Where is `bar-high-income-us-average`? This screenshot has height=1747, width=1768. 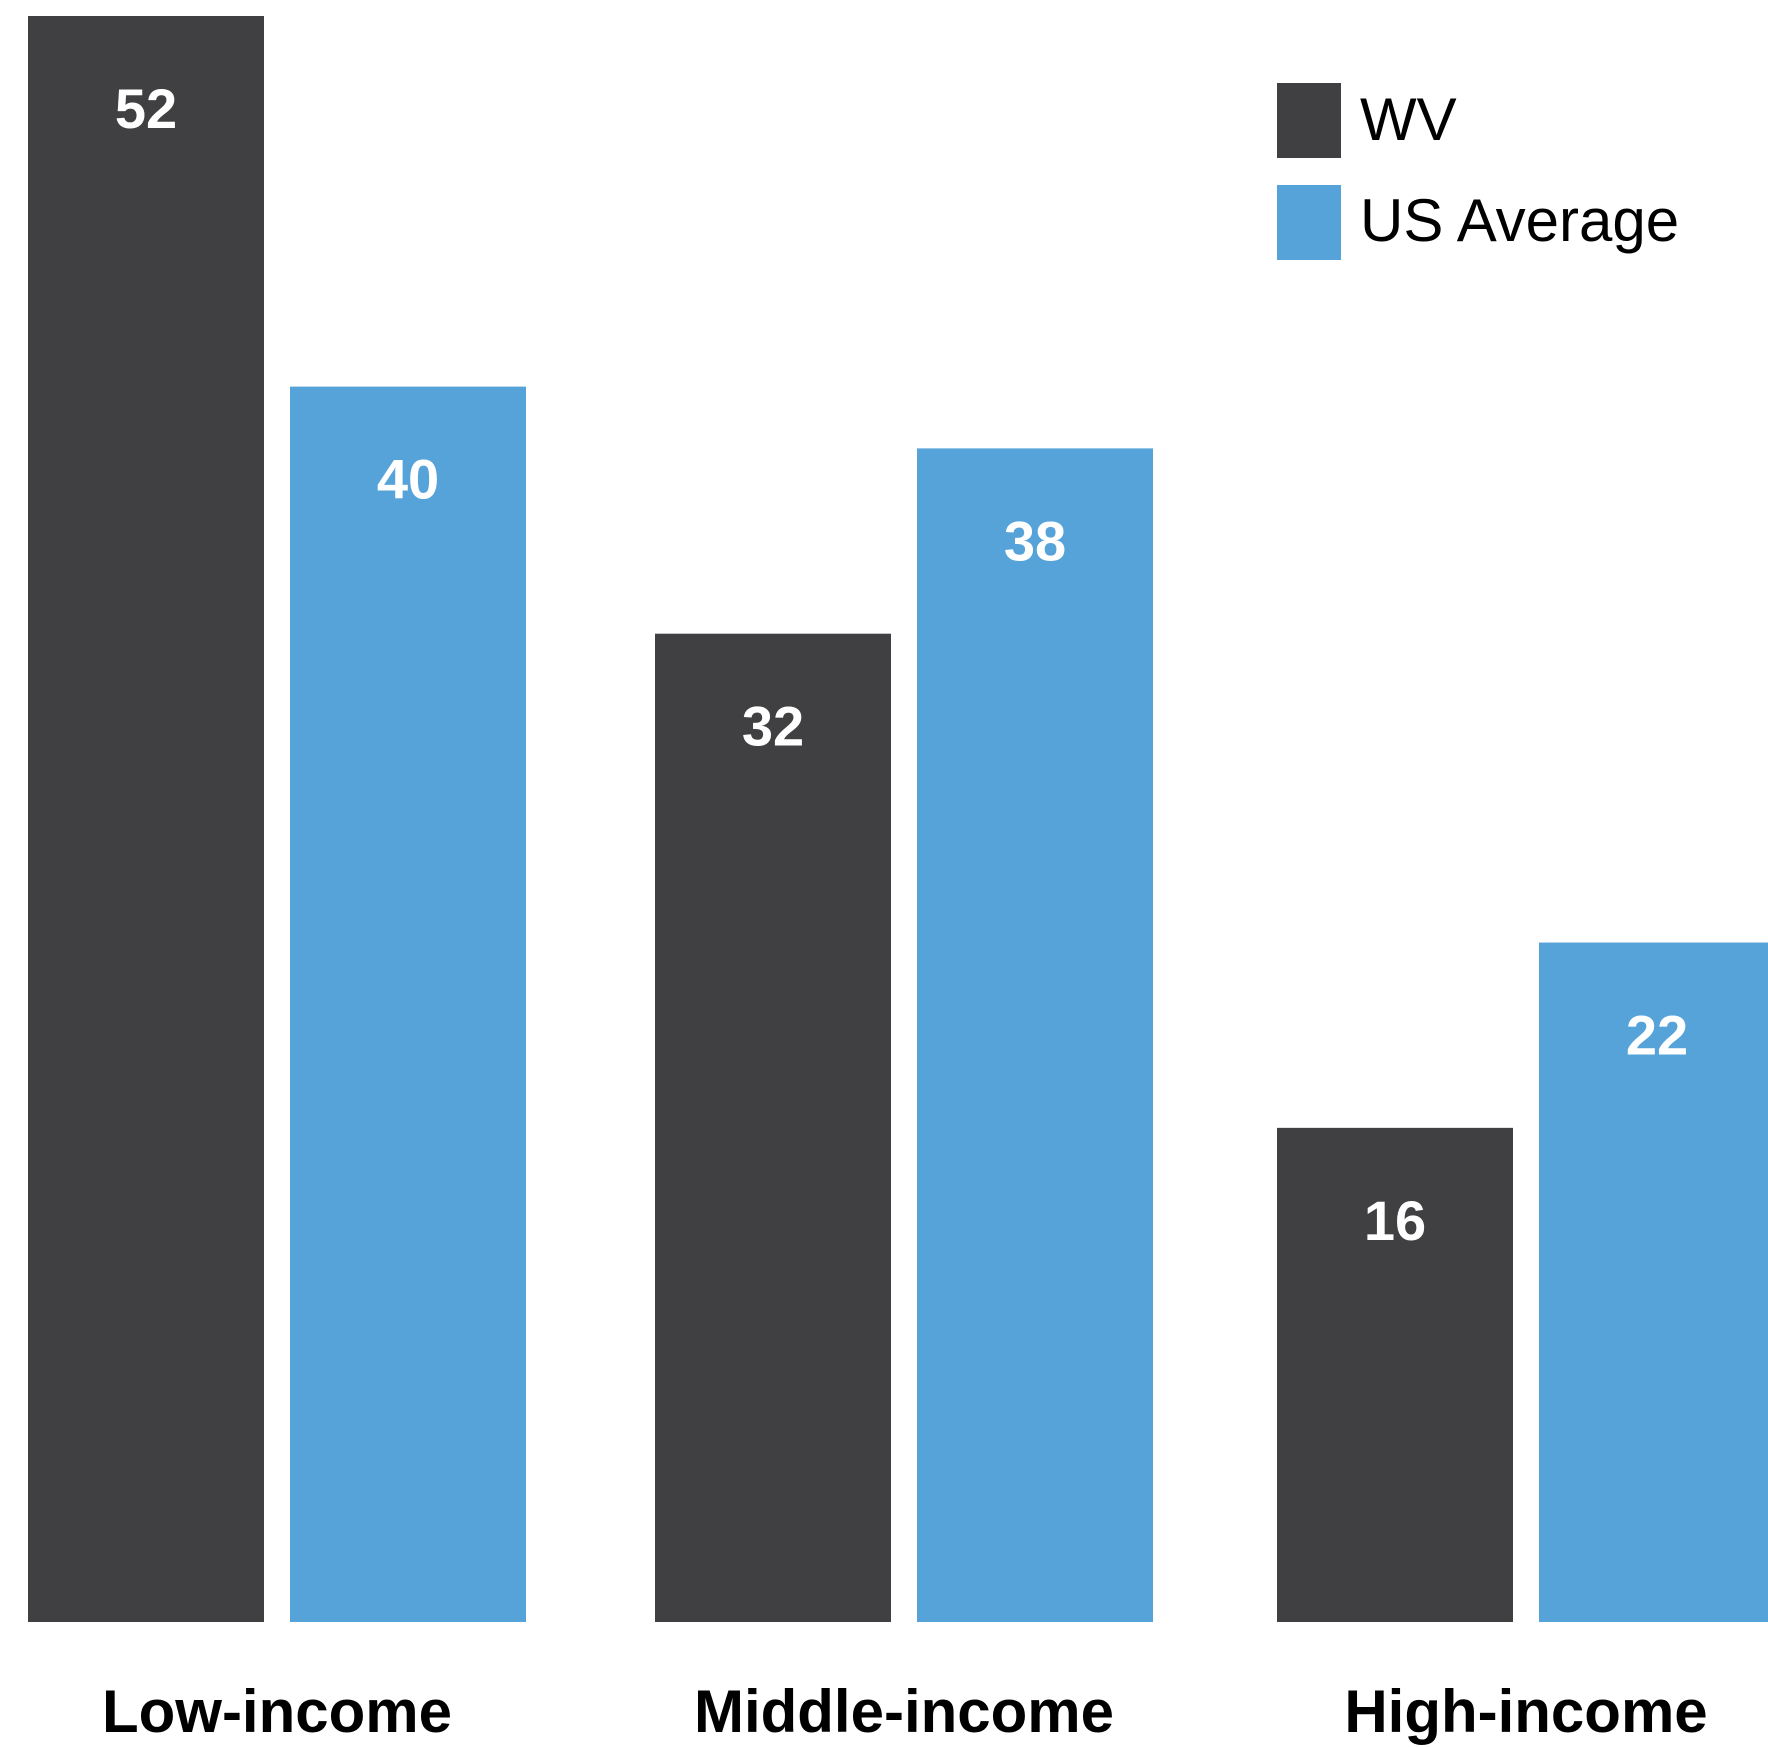
bar-high-income-us-average is located at coordinates (1653, 1282).